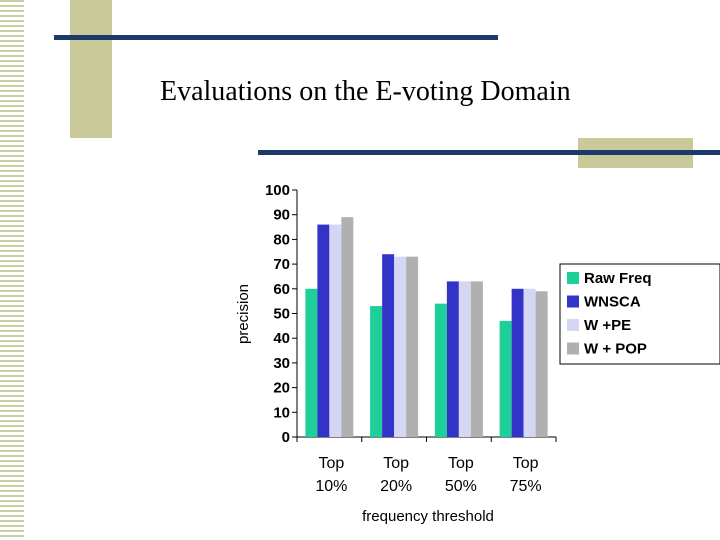 The image size is (720, 540). What do you see at coordinates (461, 486) in the screenshot?
I see `x-category-label: 50%` at bounding box center [461, 486].